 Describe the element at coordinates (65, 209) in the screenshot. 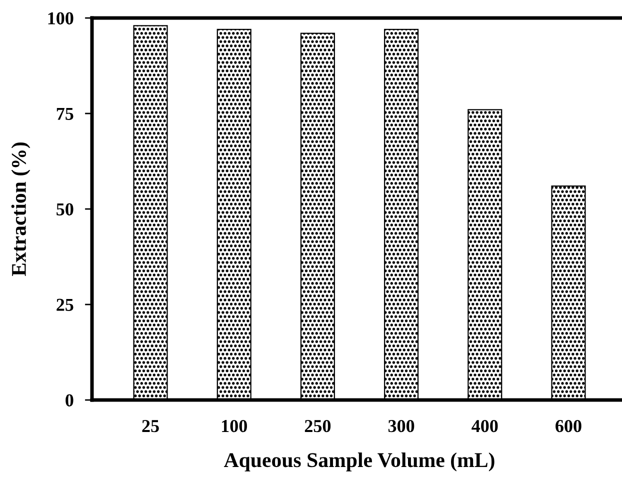

I see `y-tick-label: 50` at that location.